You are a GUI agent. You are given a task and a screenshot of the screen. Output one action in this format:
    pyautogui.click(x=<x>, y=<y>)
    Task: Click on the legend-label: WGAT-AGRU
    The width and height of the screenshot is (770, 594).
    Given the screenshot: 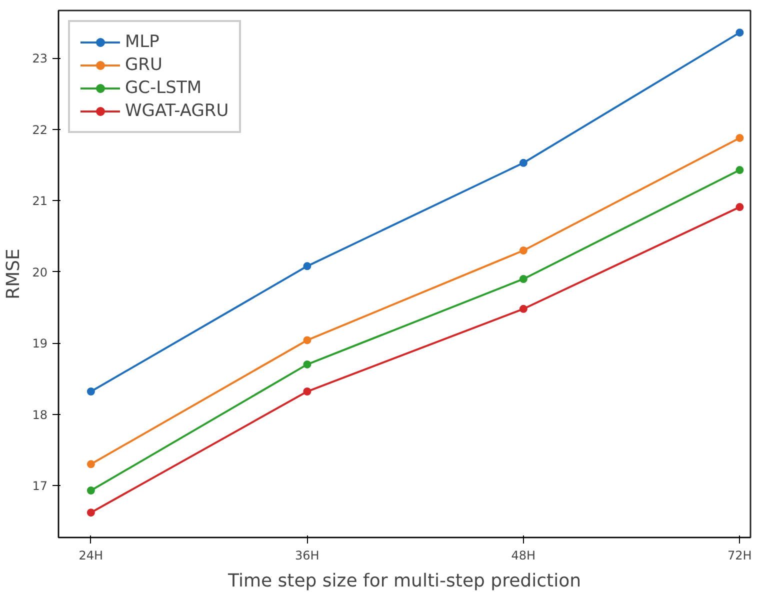 What is the action you would take?
    pyautogui.click(x=177, y=111)
    